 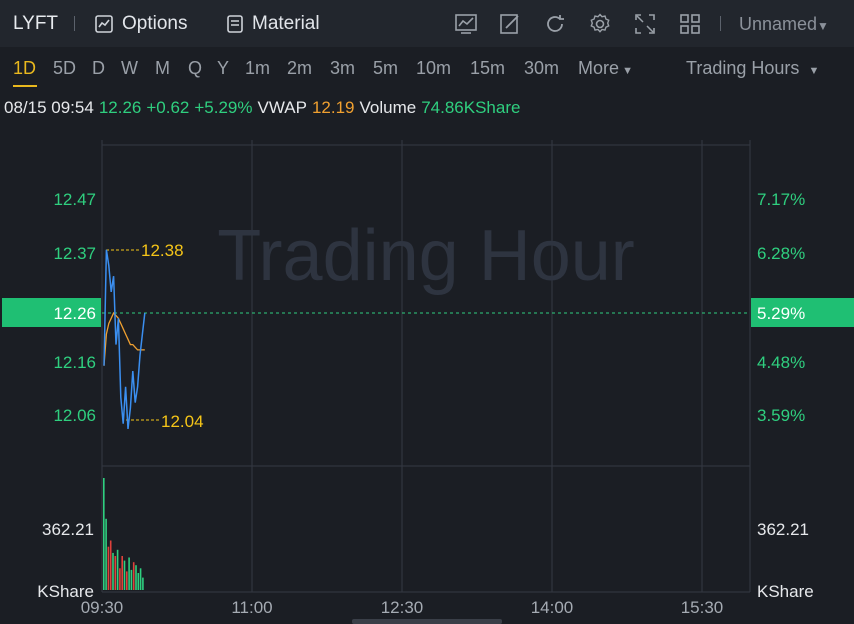 What do you see at coordinates (645, 24) in the screenshot?
I see `fullscreen-icon` at bounding box center [645, 24].